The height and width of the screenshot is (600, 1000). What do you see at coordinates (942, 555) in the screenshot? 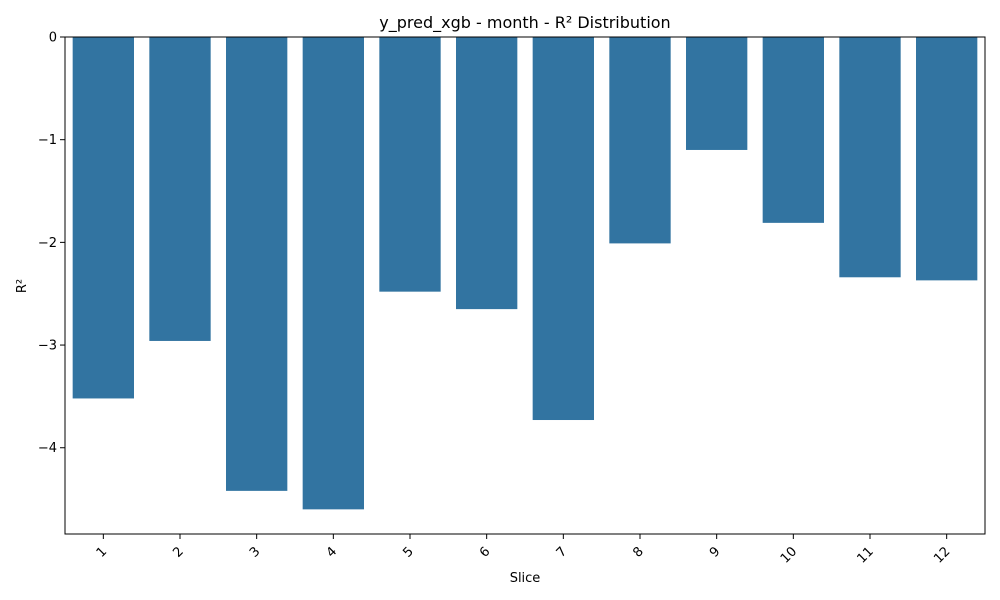
I see `x-tick-label: 12` at bounding box center [942, 555].